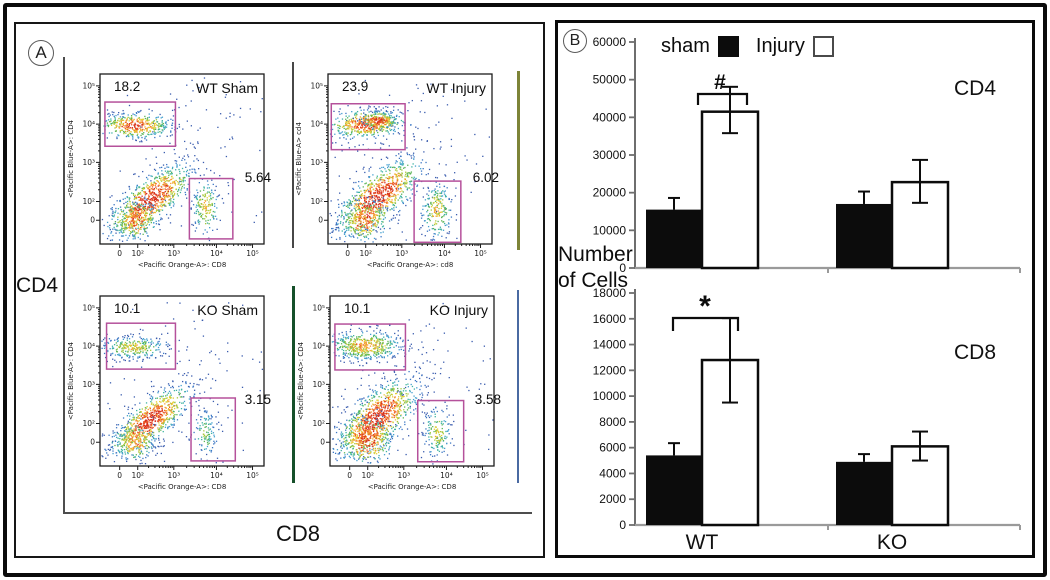  I want to click on cd4-axis-label: CD4, so click(37, 285).